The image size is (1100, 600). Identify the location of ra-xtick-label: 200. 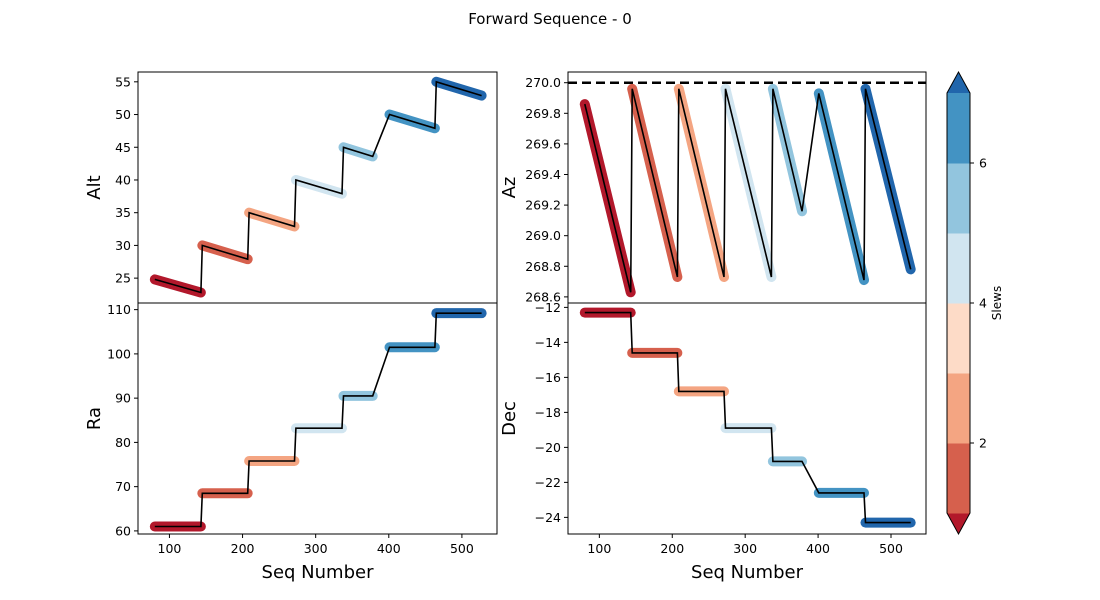
(243, 548).